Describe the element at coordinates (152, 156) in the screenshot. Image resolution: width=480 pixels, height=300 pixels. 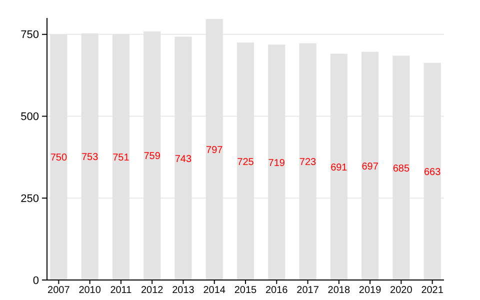
I see `data-label: 759` at that location.